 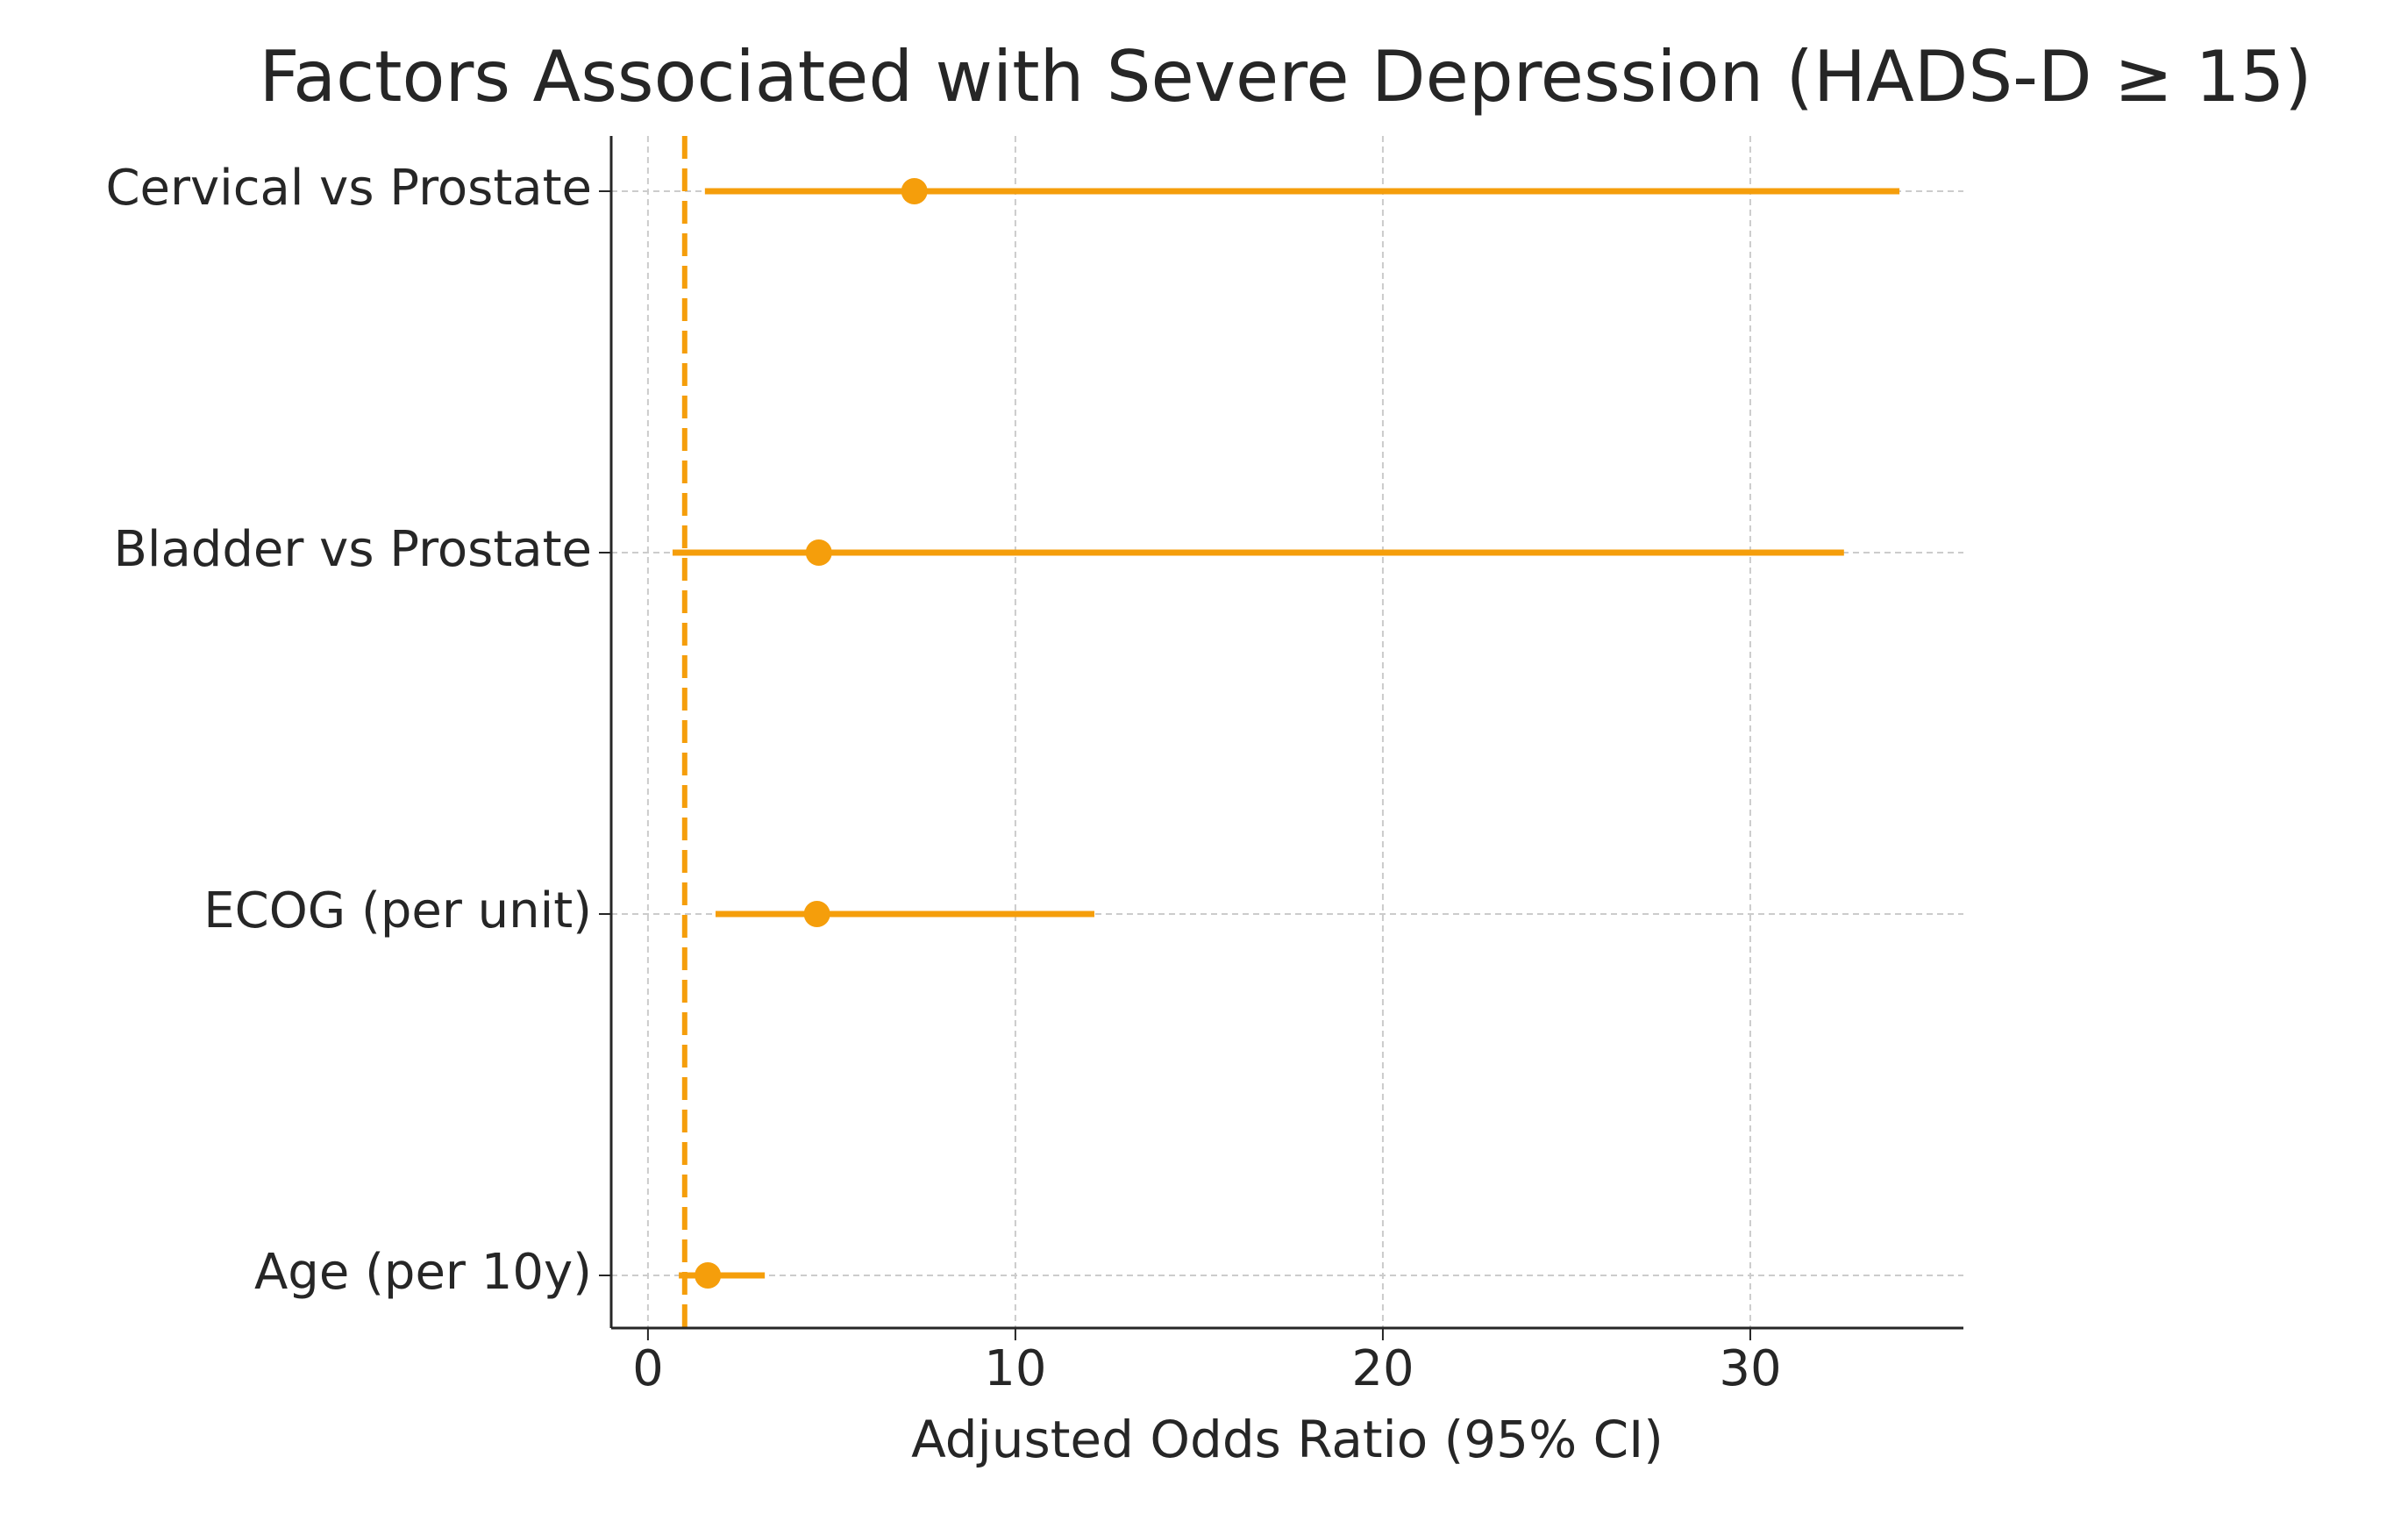 I want to click on x-axis-label: Adjusted Odds Ratio (95% CI), so click(x=1288, y=1439).